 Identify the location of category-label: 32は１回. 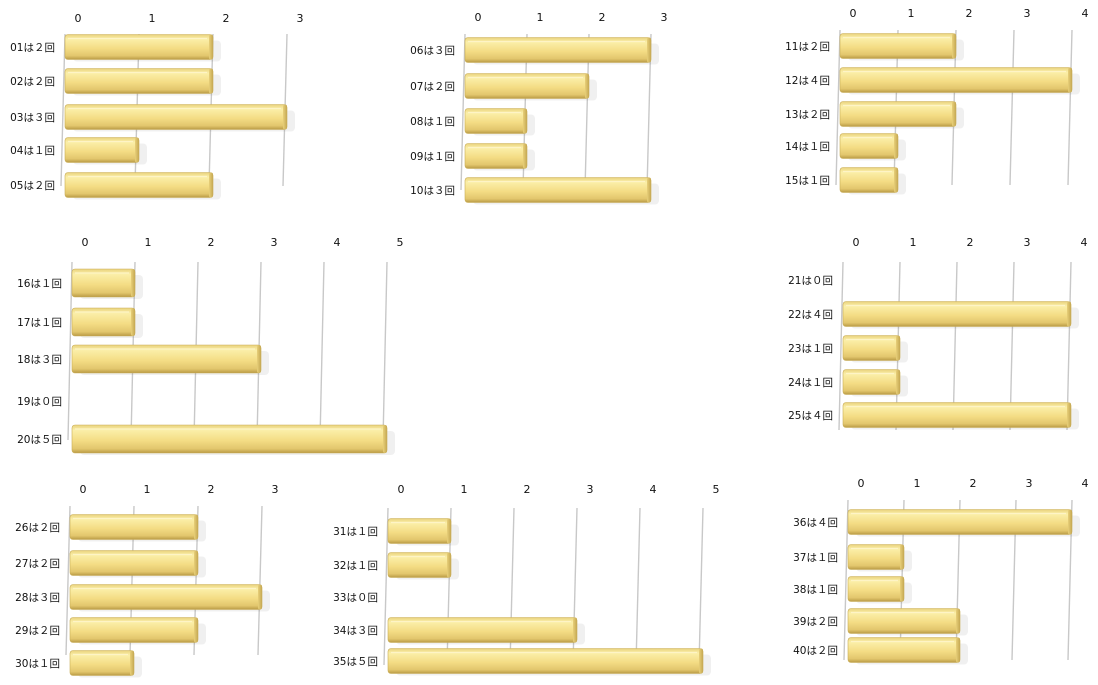
(355, 566).